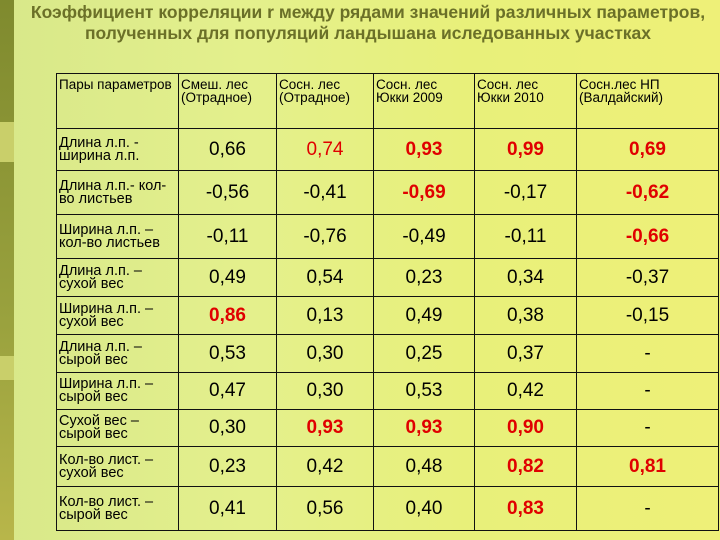 This screenshot has width=720, height=540. What do you see at coordinates (117, 192) in the screenshot?
I see `pair-cell: Длина л.п.- кол-во листьев` at bounding box center [117, 192].